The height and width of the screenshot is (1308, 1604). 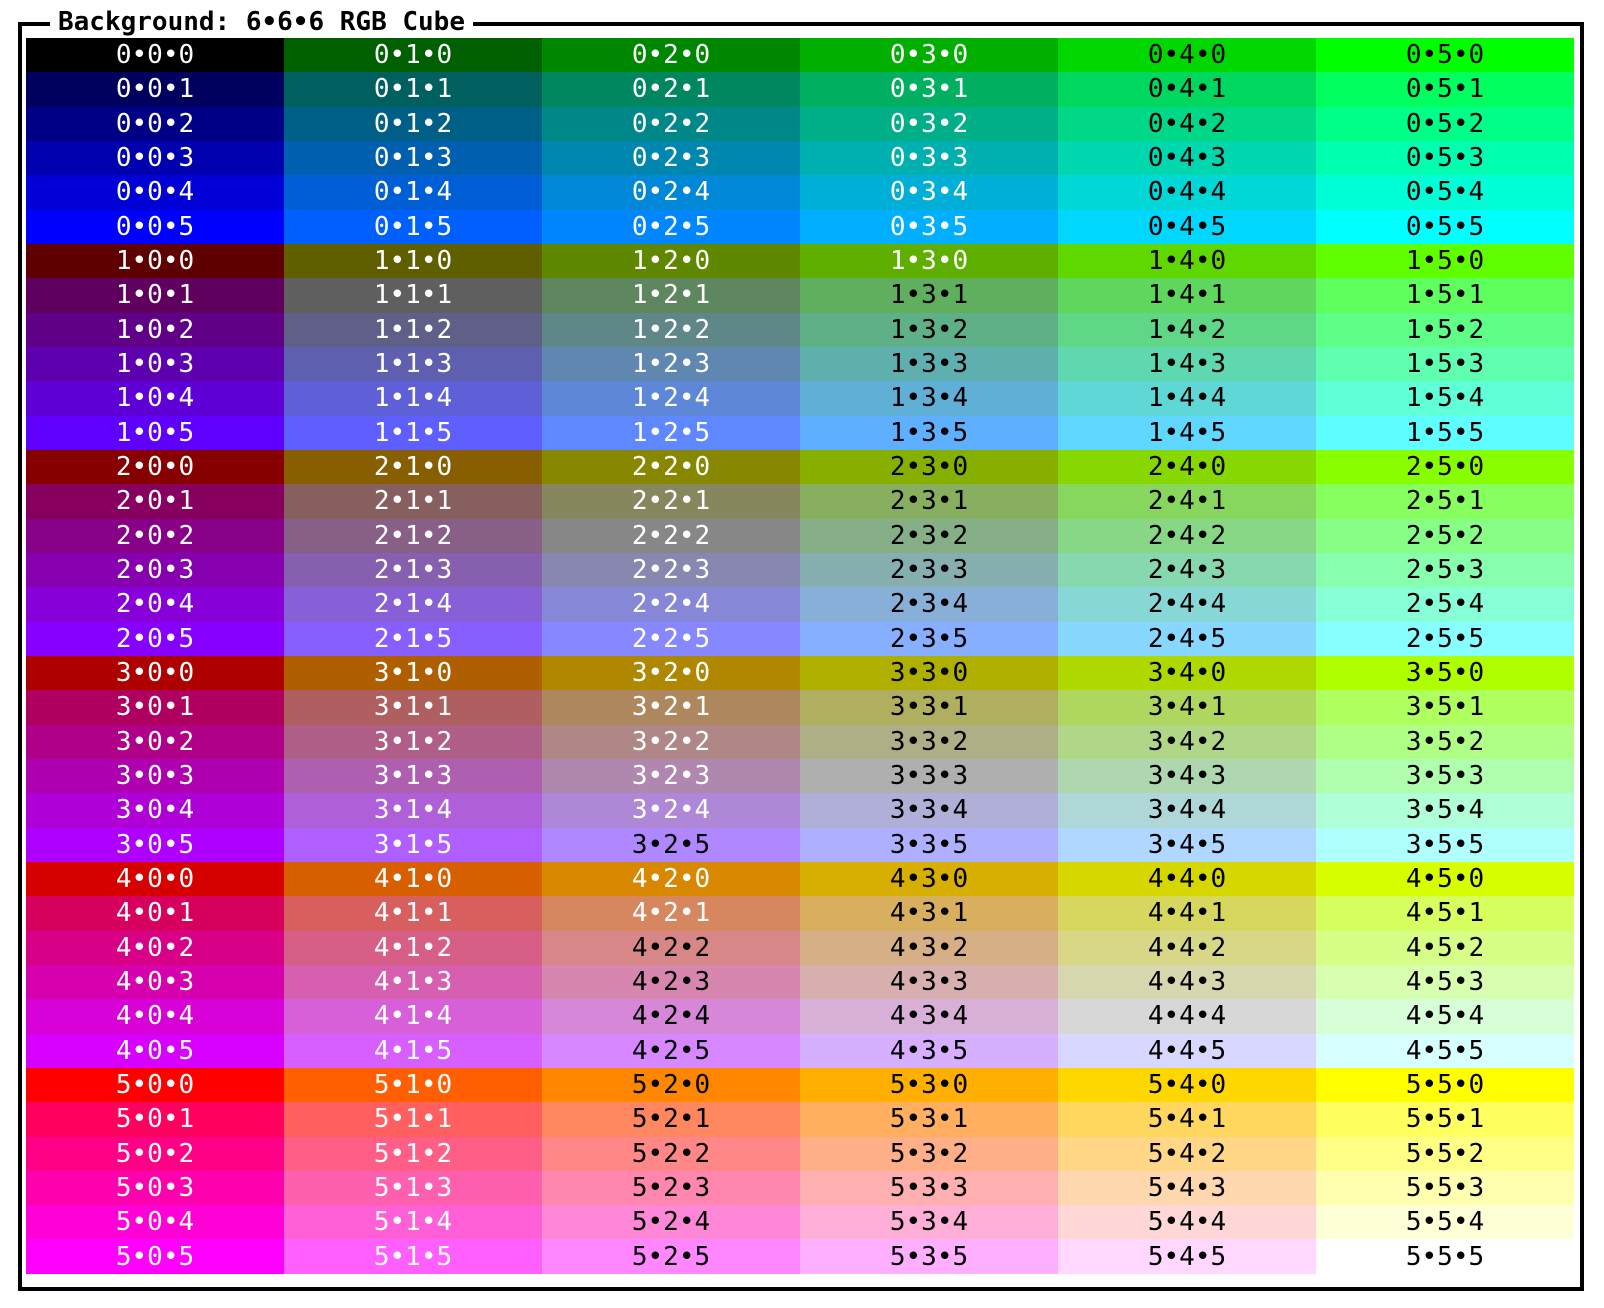 What do you see at coordinates (155, 467) in the screenshot?
I see `color-cell-2-0-0: 2•0•0` at bounding box center [155, 467].